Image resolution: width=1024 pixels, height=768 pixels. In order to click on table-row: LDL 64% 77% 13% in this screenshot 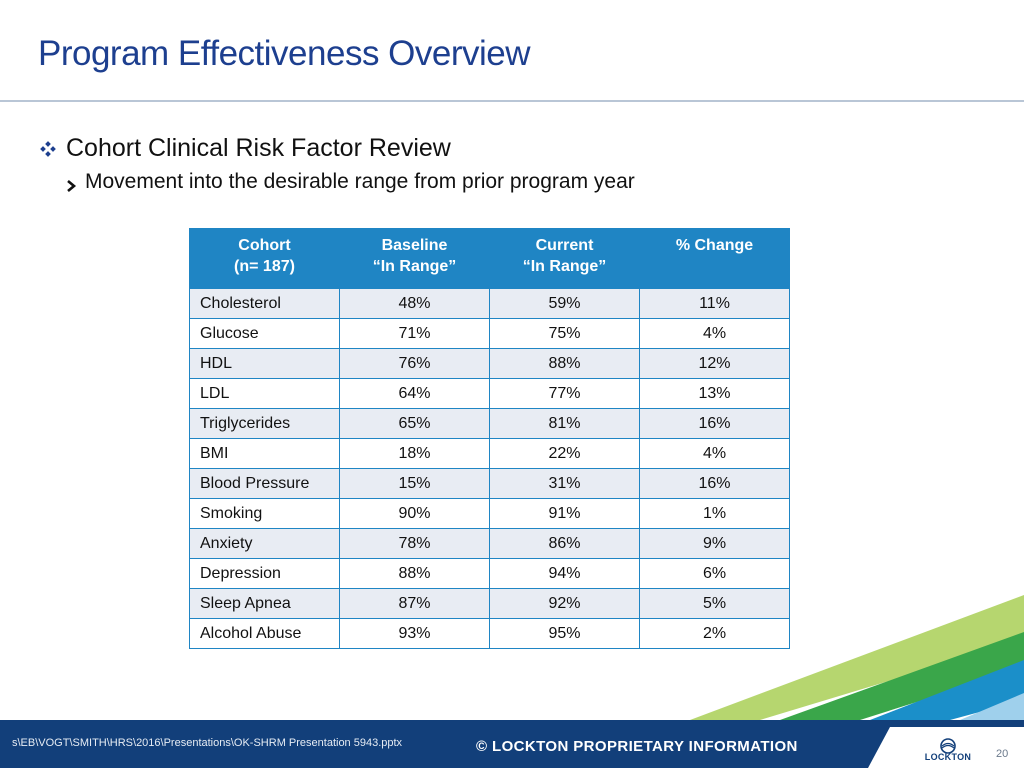, I will do `click(489, 393)`.